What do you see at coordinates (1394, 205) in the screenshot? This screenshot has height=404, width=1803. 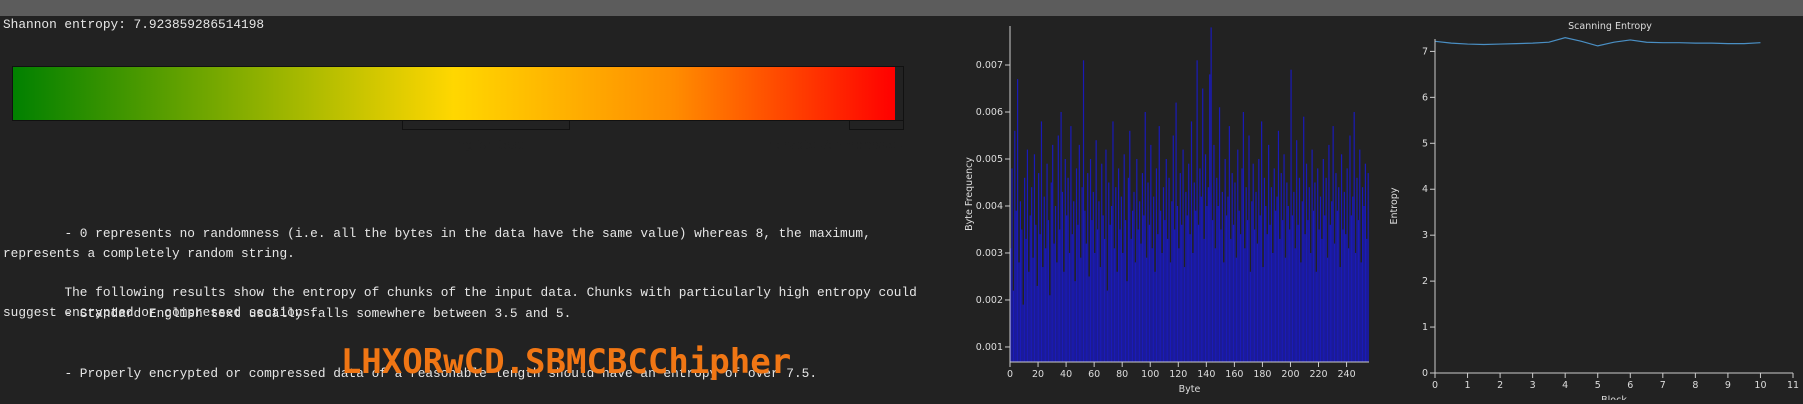 I see `y-axis-label: Entropy` at bounding box center [1394, 205].